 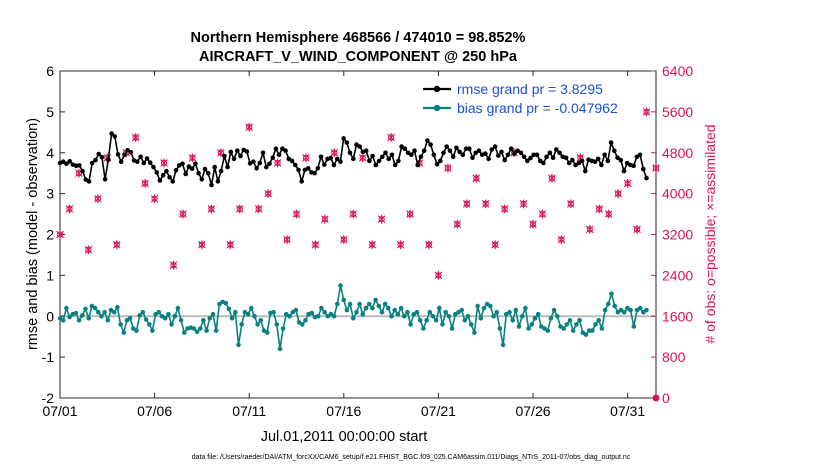 I want to click on legend-rmse-label: rmse grand pr = 3.8295, so click(x=530, y=89).